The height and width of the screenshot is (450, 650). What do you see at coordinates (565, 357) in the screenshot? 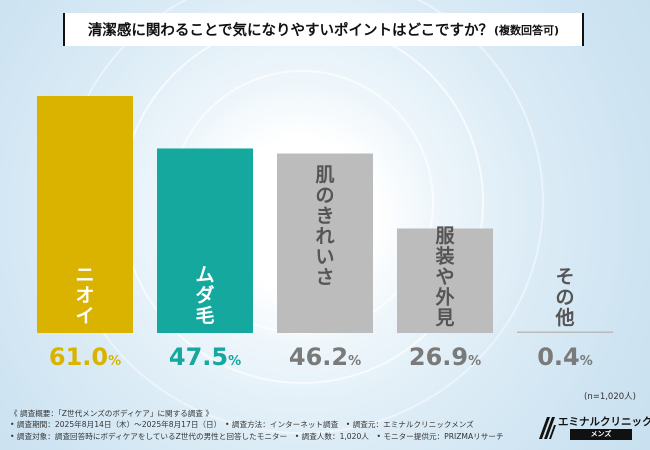
I see `value-label: 0.4%` at bounding box center [565, 357].